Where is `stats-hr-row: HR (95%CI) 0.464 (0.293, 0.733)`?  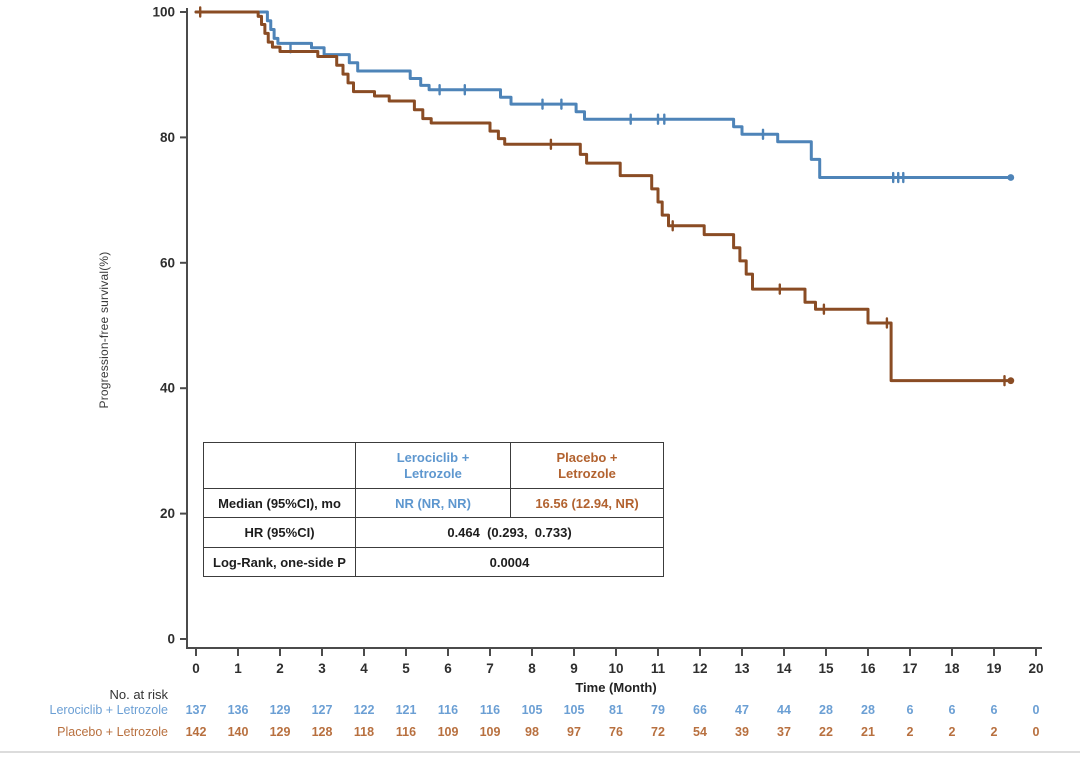 stats-hr-row: HR (95%CI) 0.464 (0.293, 0.733) is located at coordinates (433, 532).